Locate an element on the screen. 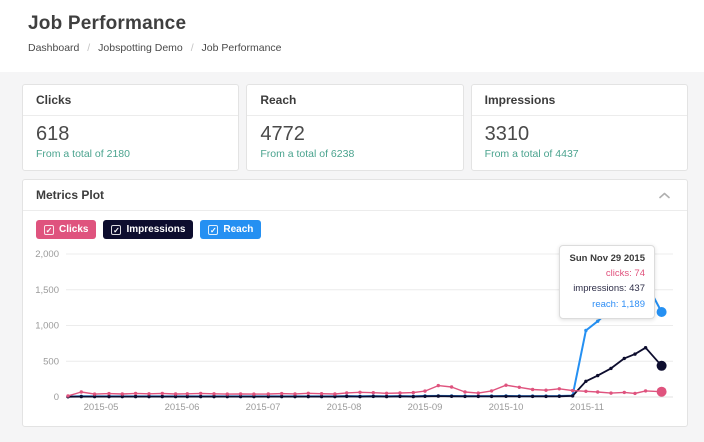 This screenshot has width=704, height=442. tooltip-date: Sun Nov 29 2015 is located at coordinates (607, 258).